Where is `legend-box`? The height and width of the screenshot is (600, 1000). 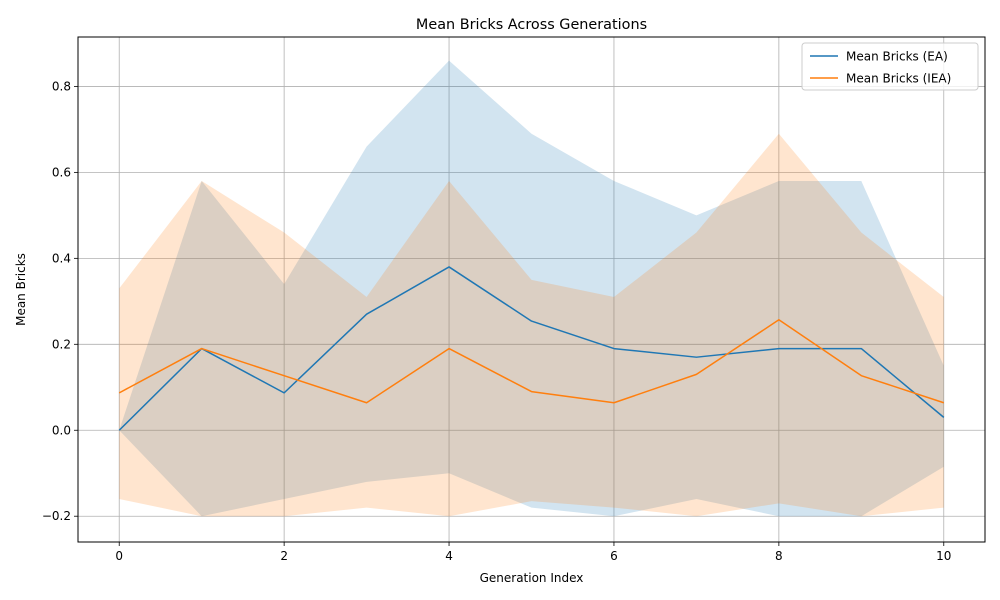 legend-box is located at coordinates (890, 66).